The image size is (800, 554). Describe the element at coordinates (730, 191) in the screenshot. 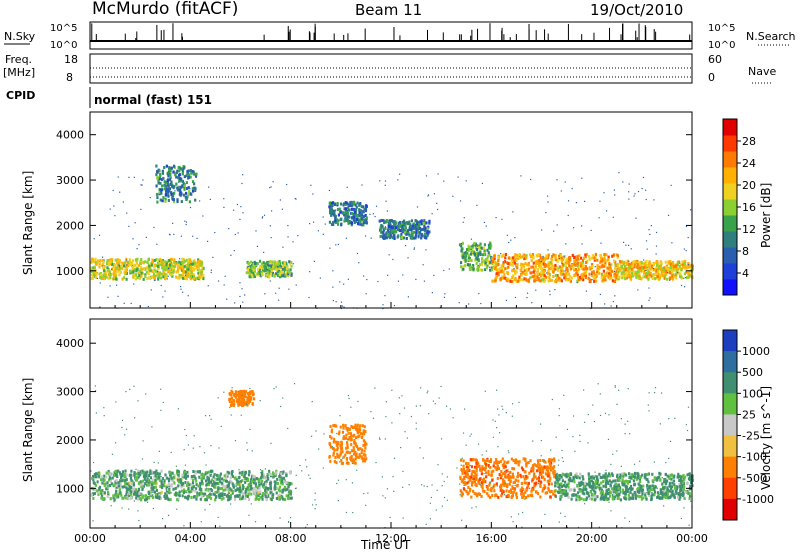

I see `colorbar-segment` at that location.